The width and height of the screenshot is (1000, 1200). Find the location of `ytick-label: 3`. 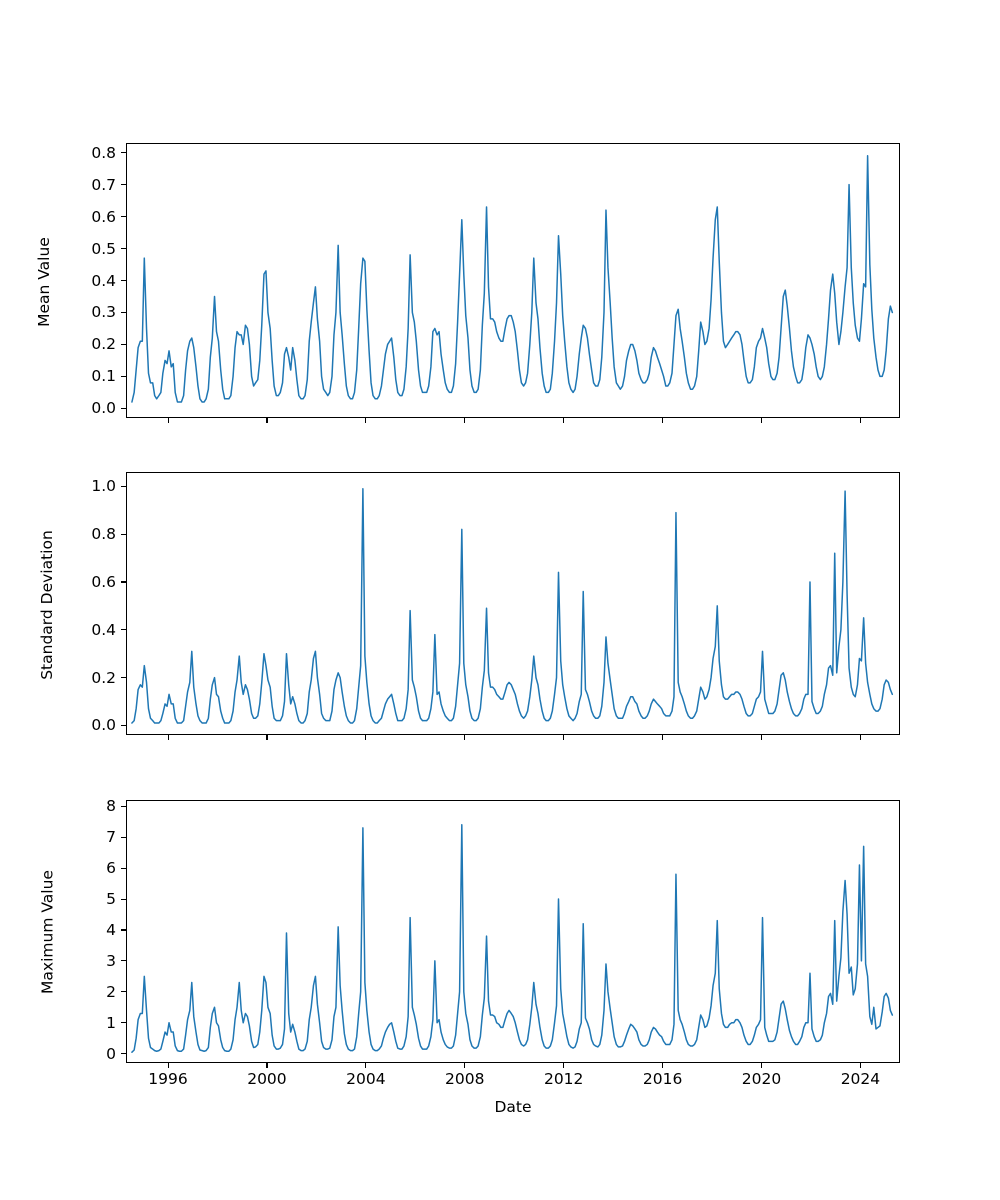

ytick-label: 3 is located at coordinates (111, 960).